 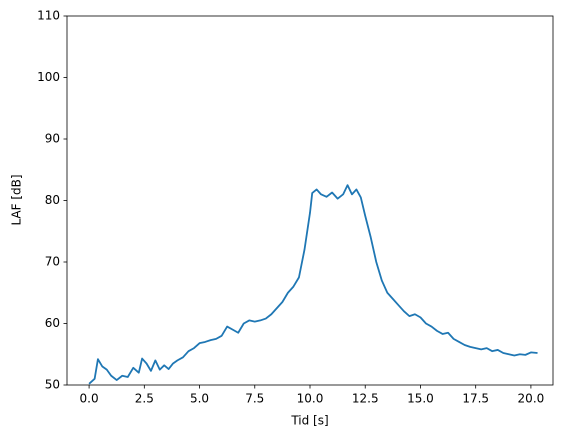 What do you see at coordinates (52, 385) in the screenshot?
I see `y-tick-label: 50` at bounding box center [52, 385].